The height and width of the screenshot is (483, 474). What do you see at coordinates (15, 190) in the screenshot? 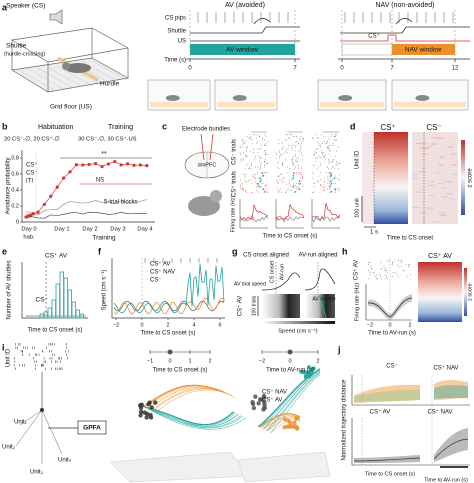
I see `item-text: 0.4` at bounding box center [15, 190].